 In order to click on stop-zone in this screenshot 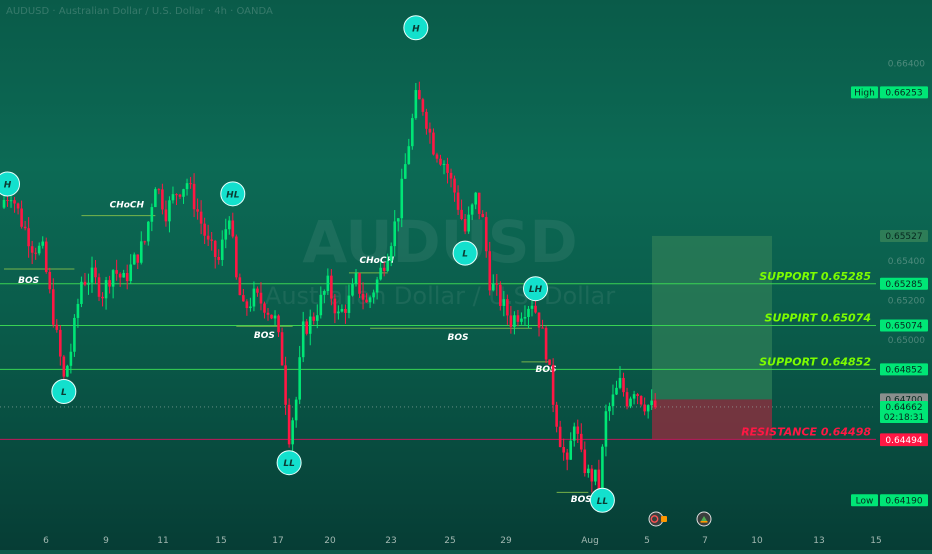, I will do `click(712, 419)`.